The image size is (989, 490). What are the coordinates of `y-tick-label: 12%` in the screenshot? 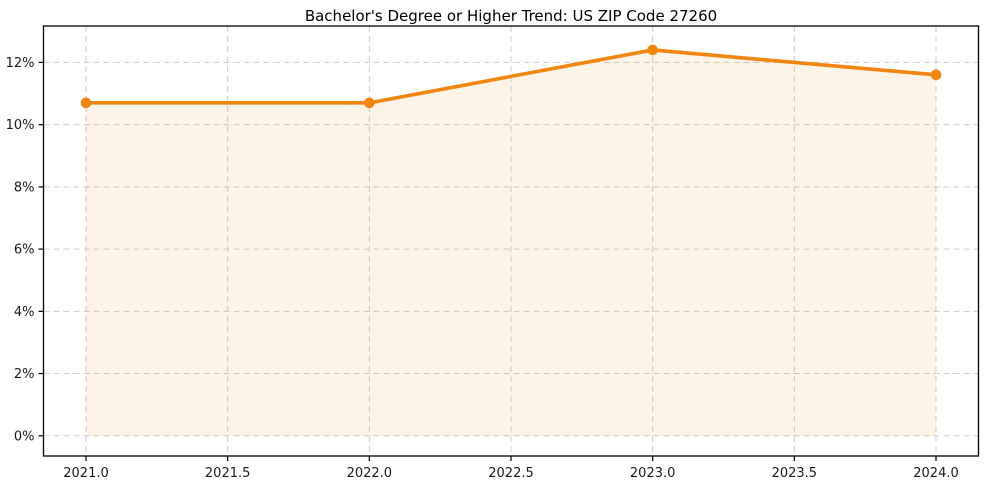 It's located at (20, 63).